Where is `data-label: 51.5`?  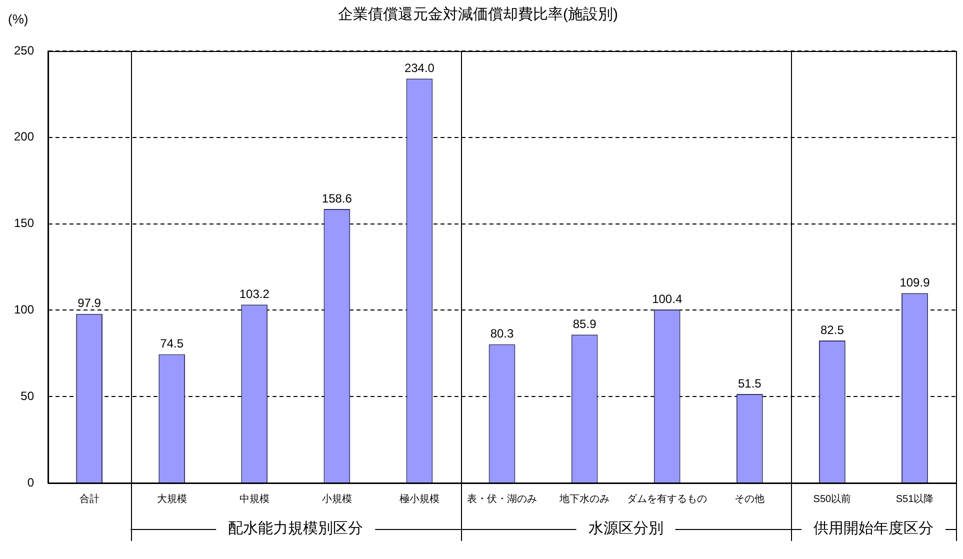
data-label: 51.5 is located at coordinates (750, 383).